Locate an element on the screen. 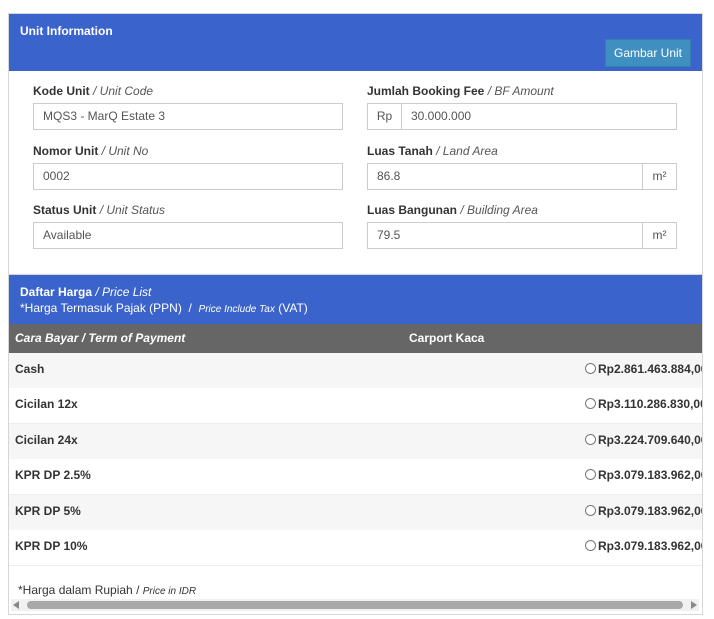 This screenshot has height=619, width=714. label-main: Nomor Unit is located at coordinates (66, 150).